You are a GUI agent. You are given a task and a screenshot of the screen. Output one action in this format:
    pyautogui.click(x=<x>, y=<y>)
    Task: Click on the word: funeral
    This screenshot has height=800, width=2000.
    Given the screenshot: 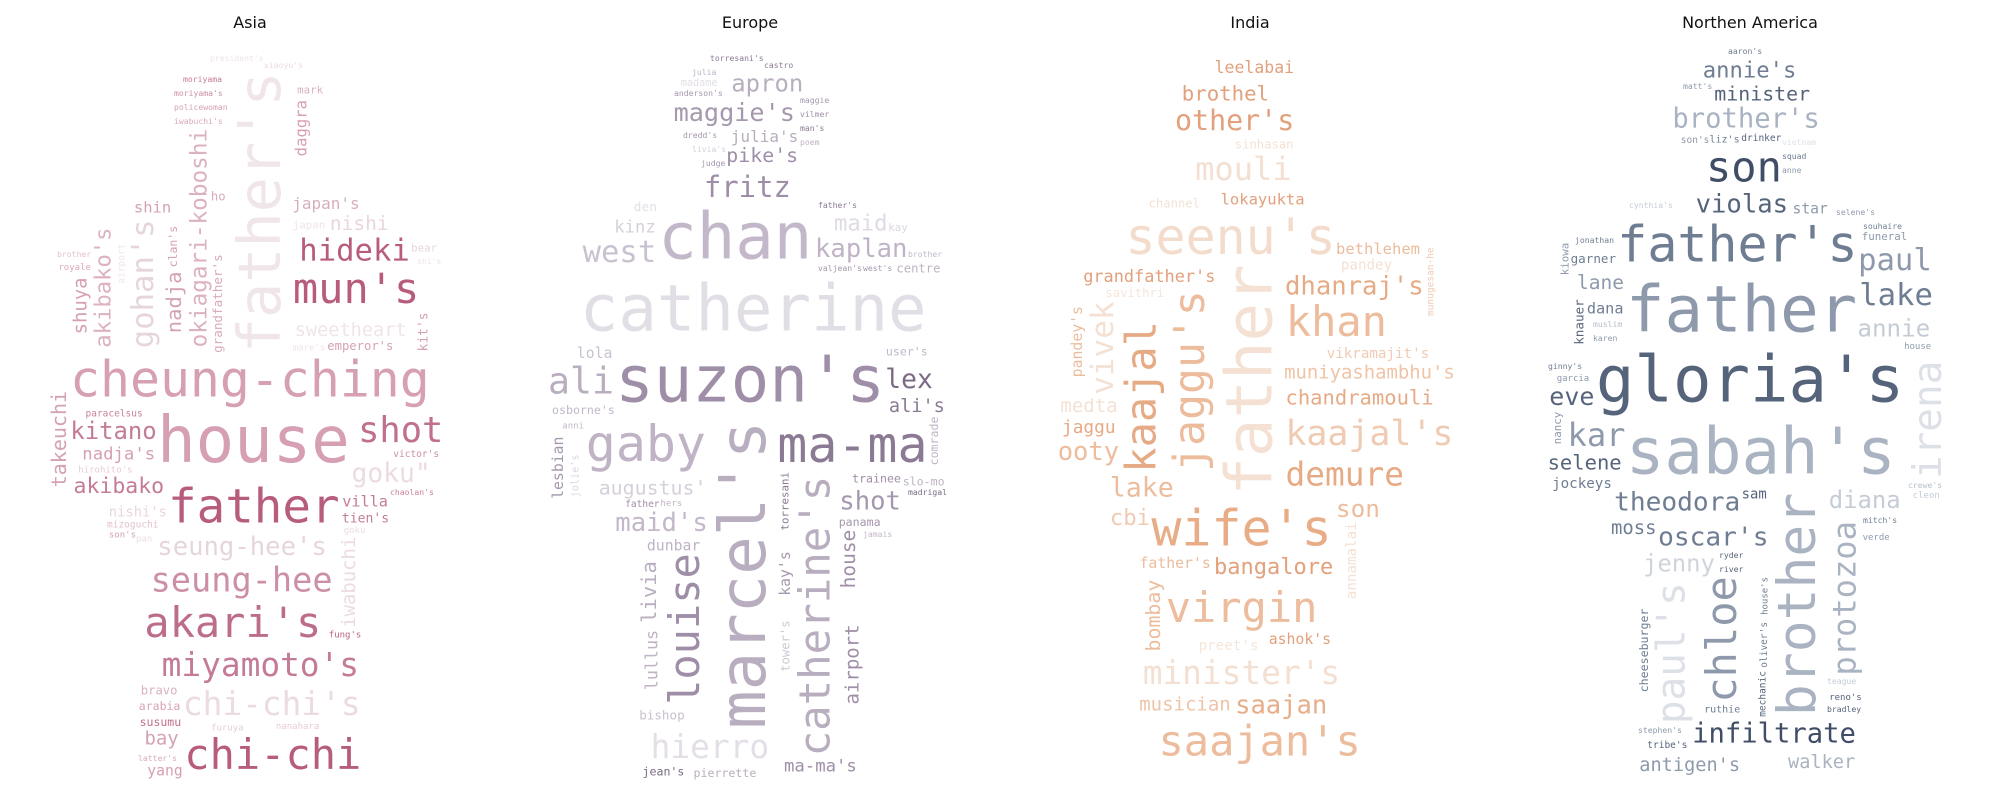 What is the action you would take?
    pyautogui.click(x=1885, y=236)
    